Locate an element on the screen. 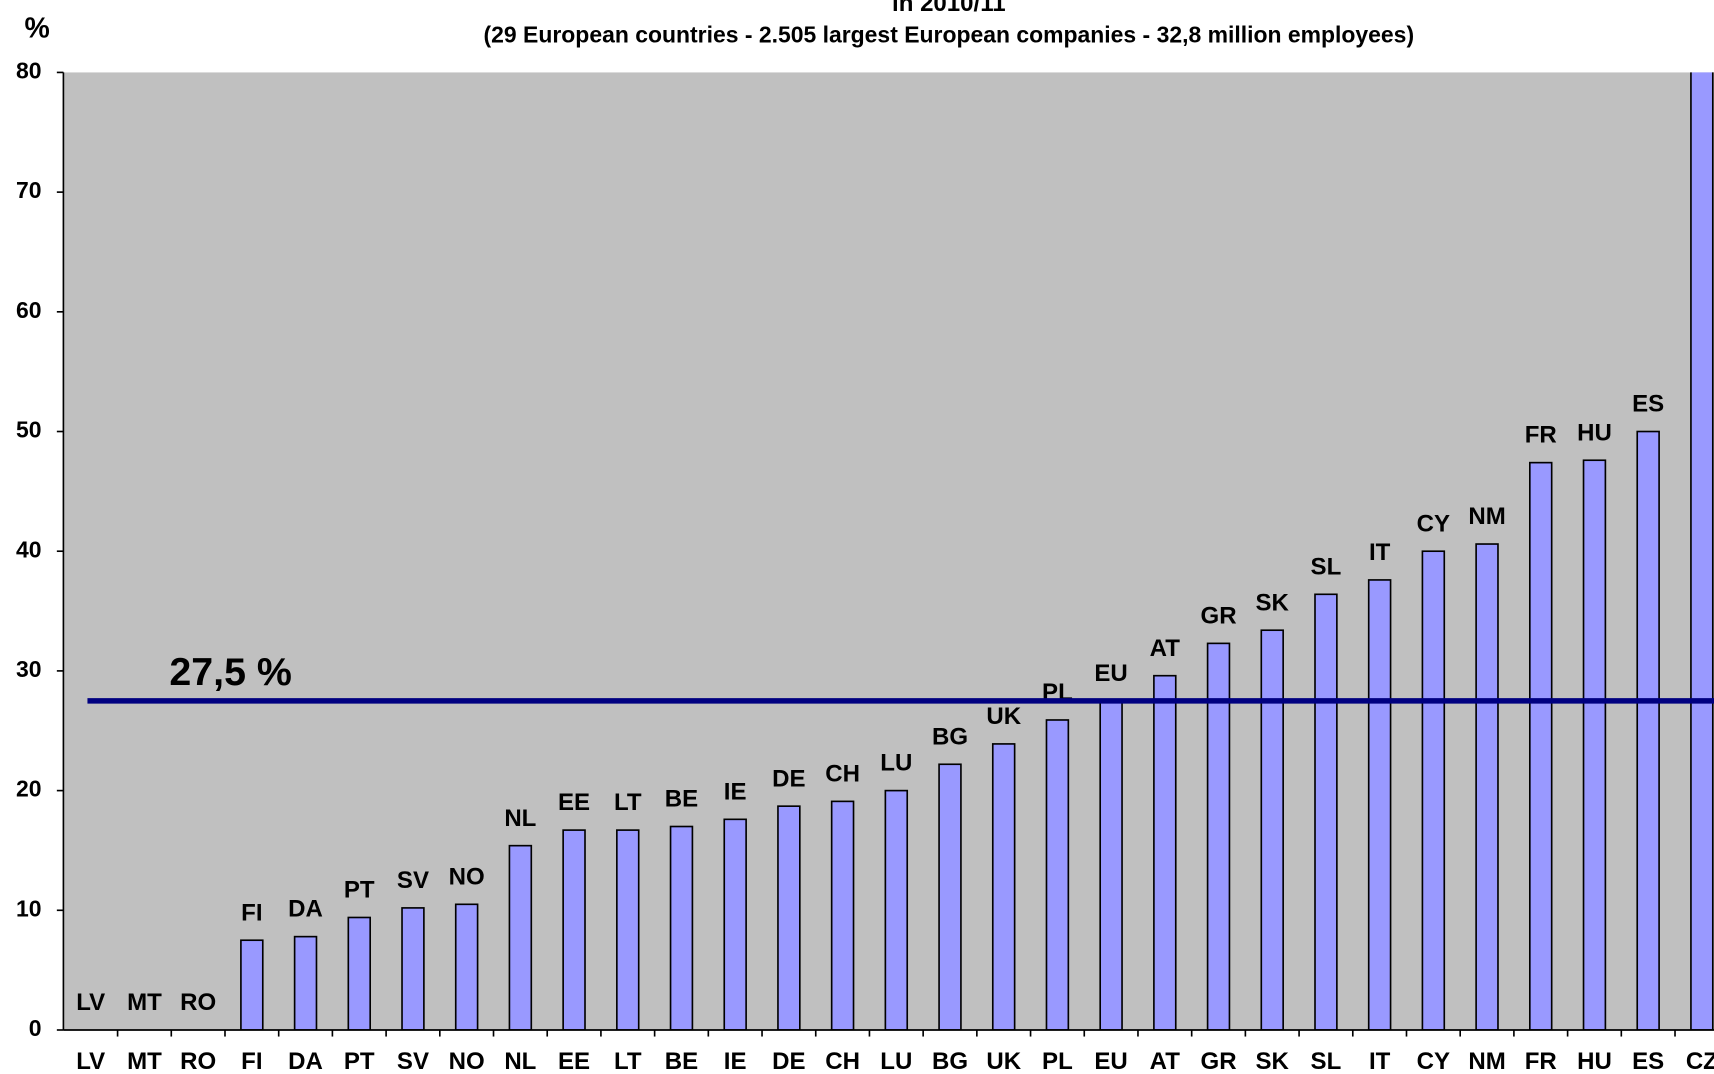 Image resolution: width=1714 pixels, height=1074 pixels. x-tick-label: PT is located at coordinates (359, 1061).